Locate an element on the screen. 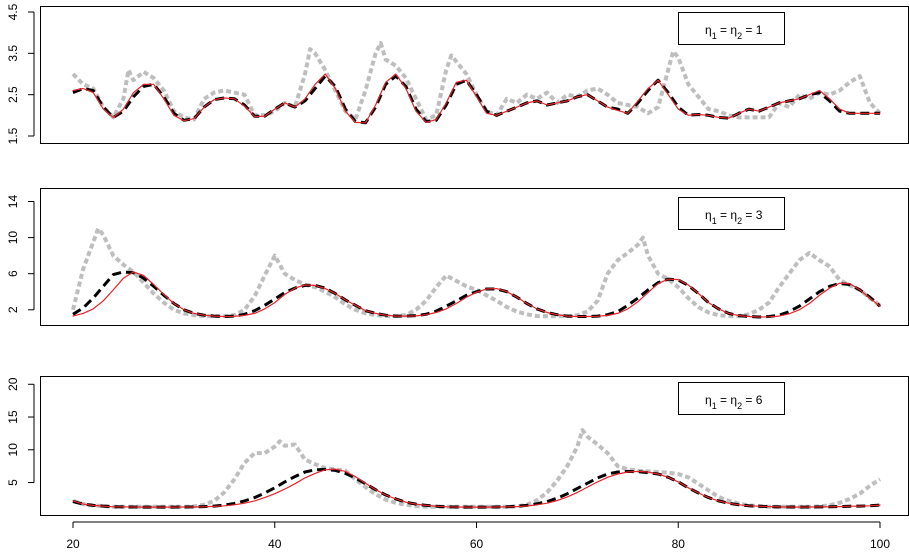  x-tick-label: 40 is located at coordinates (275, 544).